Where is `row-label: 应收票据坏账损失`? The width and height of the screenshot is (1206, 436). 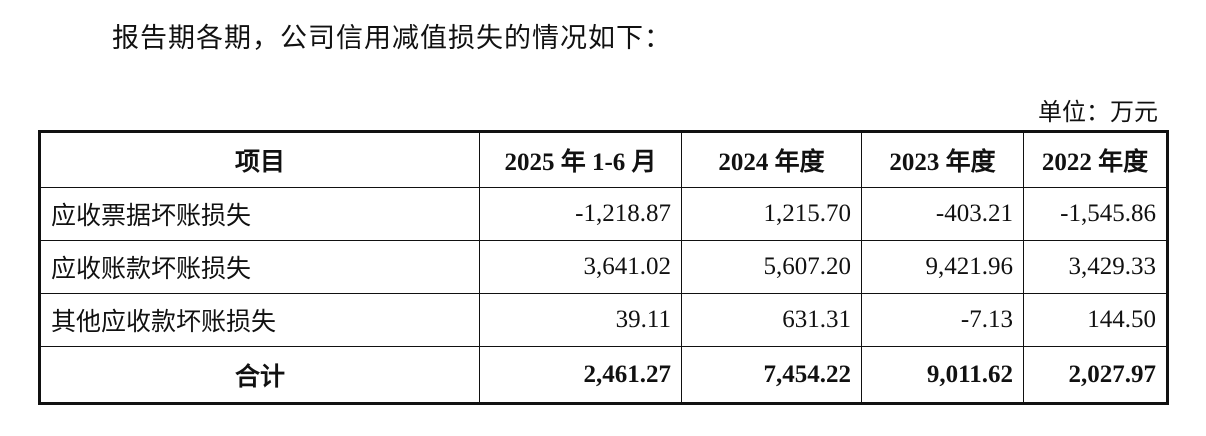
row-label: 应收票据坏账损失 is located at coordinates (259, 214).